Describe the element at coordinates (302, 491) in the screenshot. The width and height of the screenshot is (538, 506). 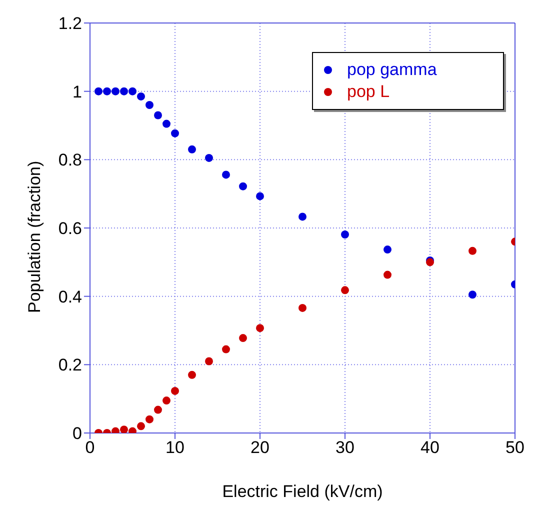
I see `x-axis-title: Electric Field (kV/cm)` at that location.